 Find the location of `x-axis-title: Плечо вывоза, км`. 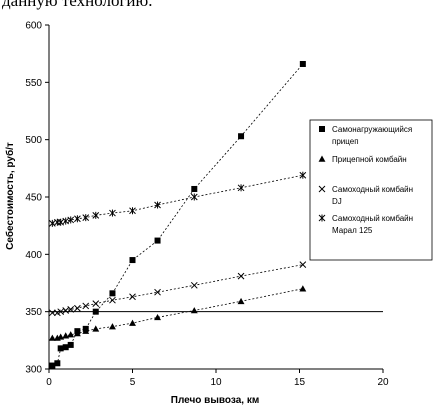

x-axis-title: Плечо вывоза, км is located at coordinates (215, 400).